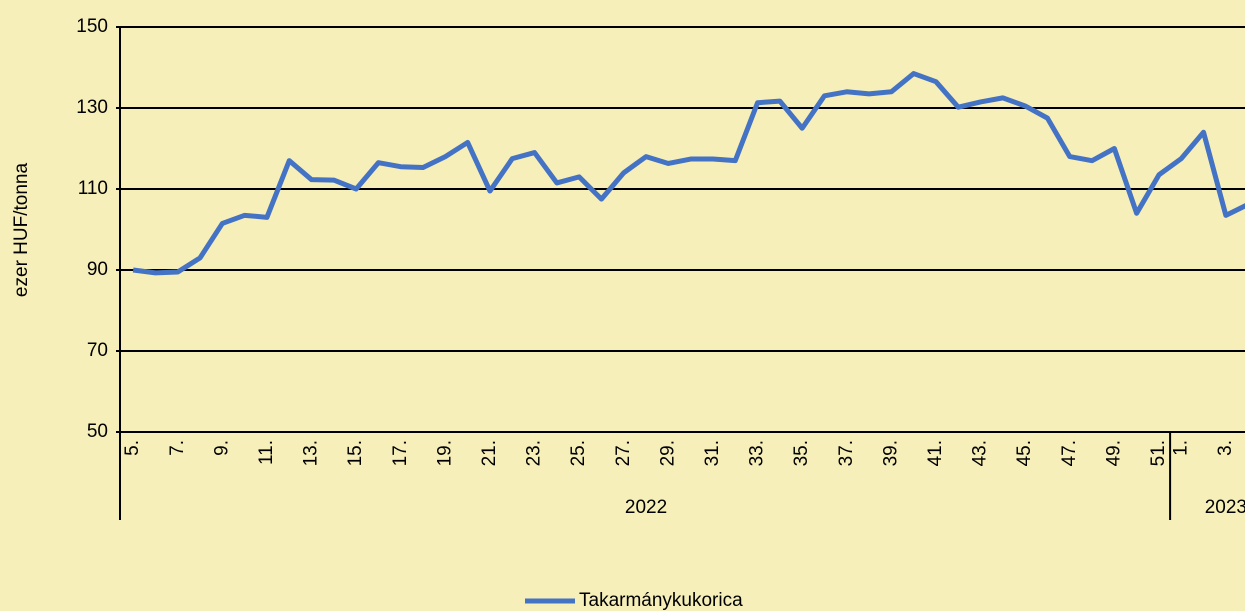  Describe the element at coordinates (177, 448) in the screenshot. I see `x-tick-label: 7.` at that location.